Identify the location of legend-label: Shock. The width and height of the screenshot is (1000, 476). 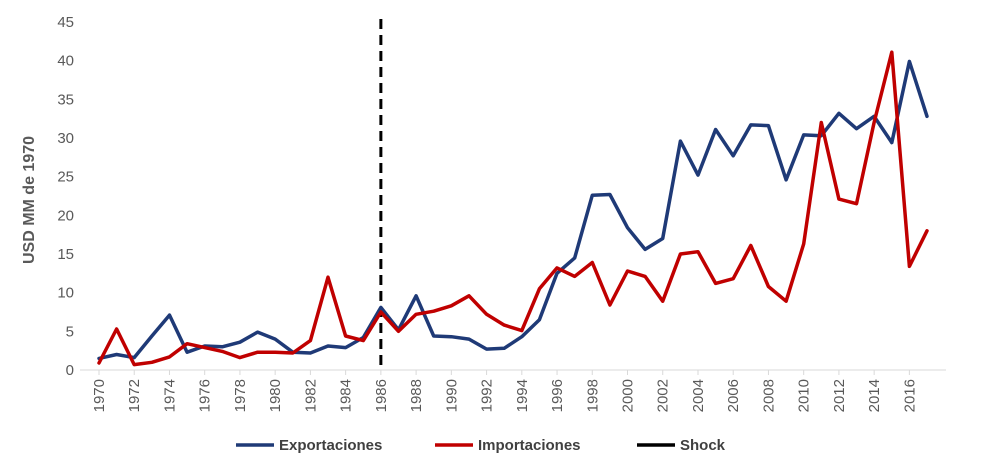
(703, 445).